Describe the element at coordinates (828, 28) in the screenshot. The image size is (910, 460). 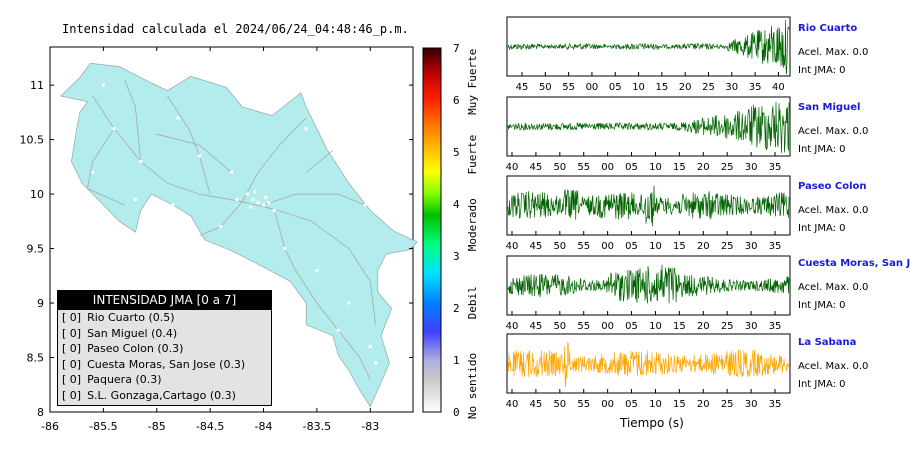
I see `station-name: Rio Cuarto` at that location.